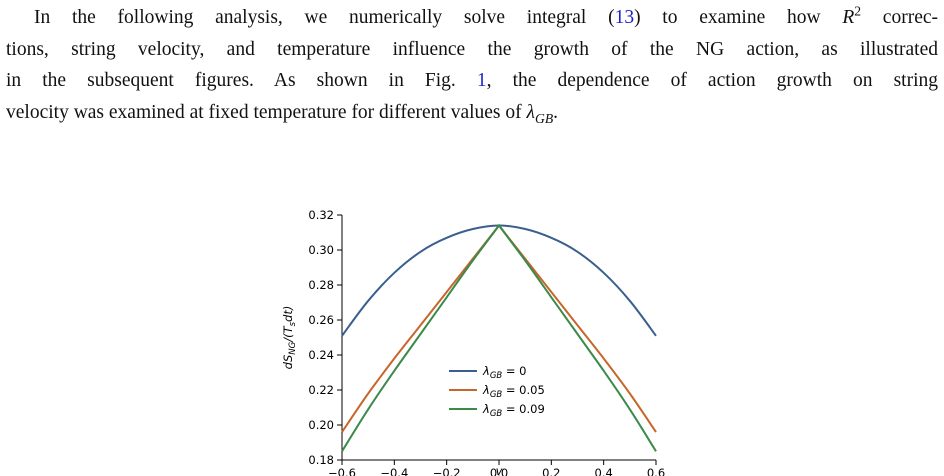 Image resolution: width=944 pixels, height=476 pixels. I want to click on math-lambda: λ, so click(530, 112).